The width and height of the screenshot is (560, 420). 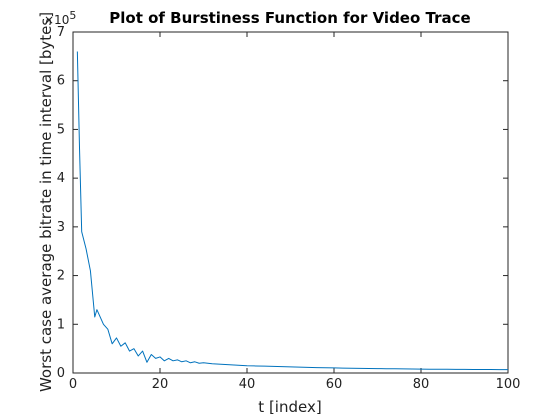 I want to click on y-tick-label: 3, so click(x=61, y=227).